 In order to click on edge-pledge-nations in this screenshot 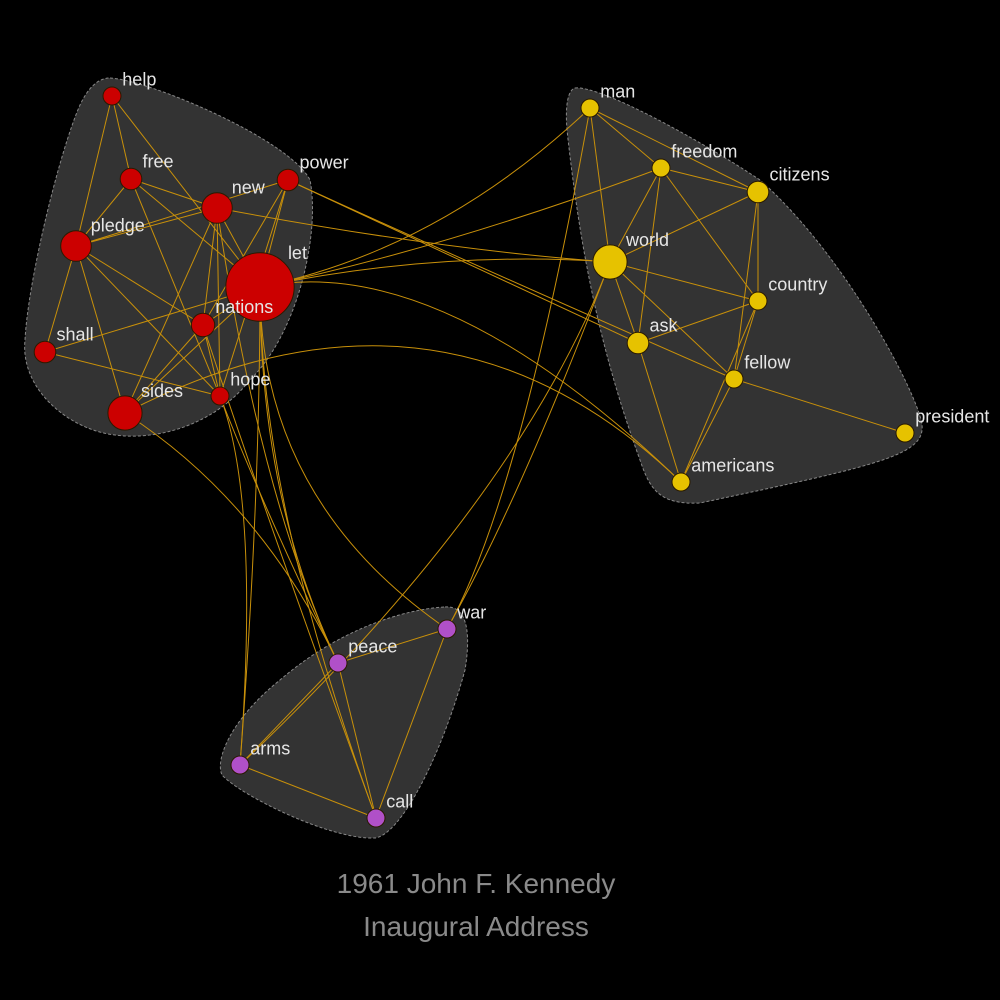, I will do `click(139, 285)`.